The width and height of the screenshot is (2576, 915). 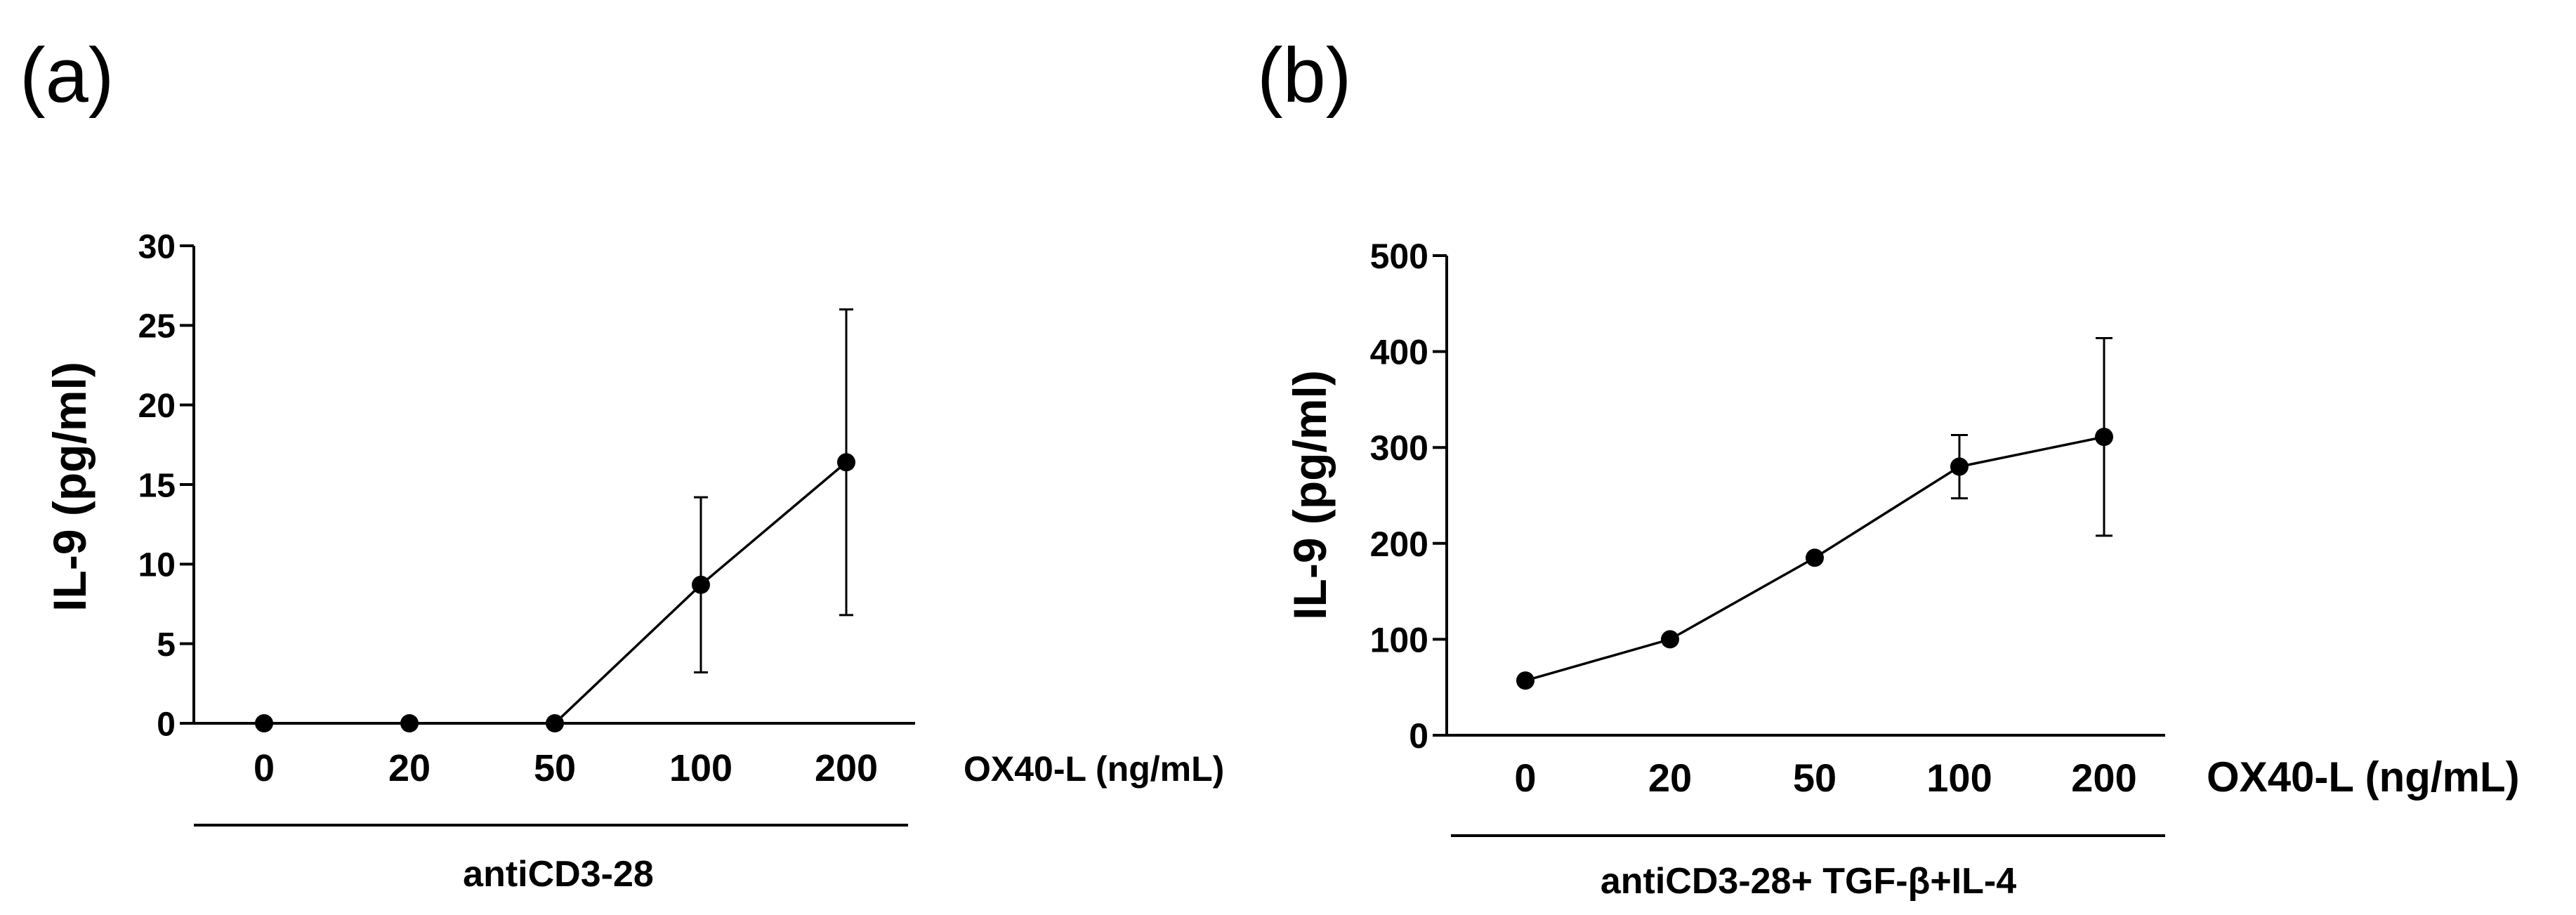 What do you see at coordinates (166, 645) in the screenshot?
I see `y-tick-label-a: 5` at bounding box center [166, 645].